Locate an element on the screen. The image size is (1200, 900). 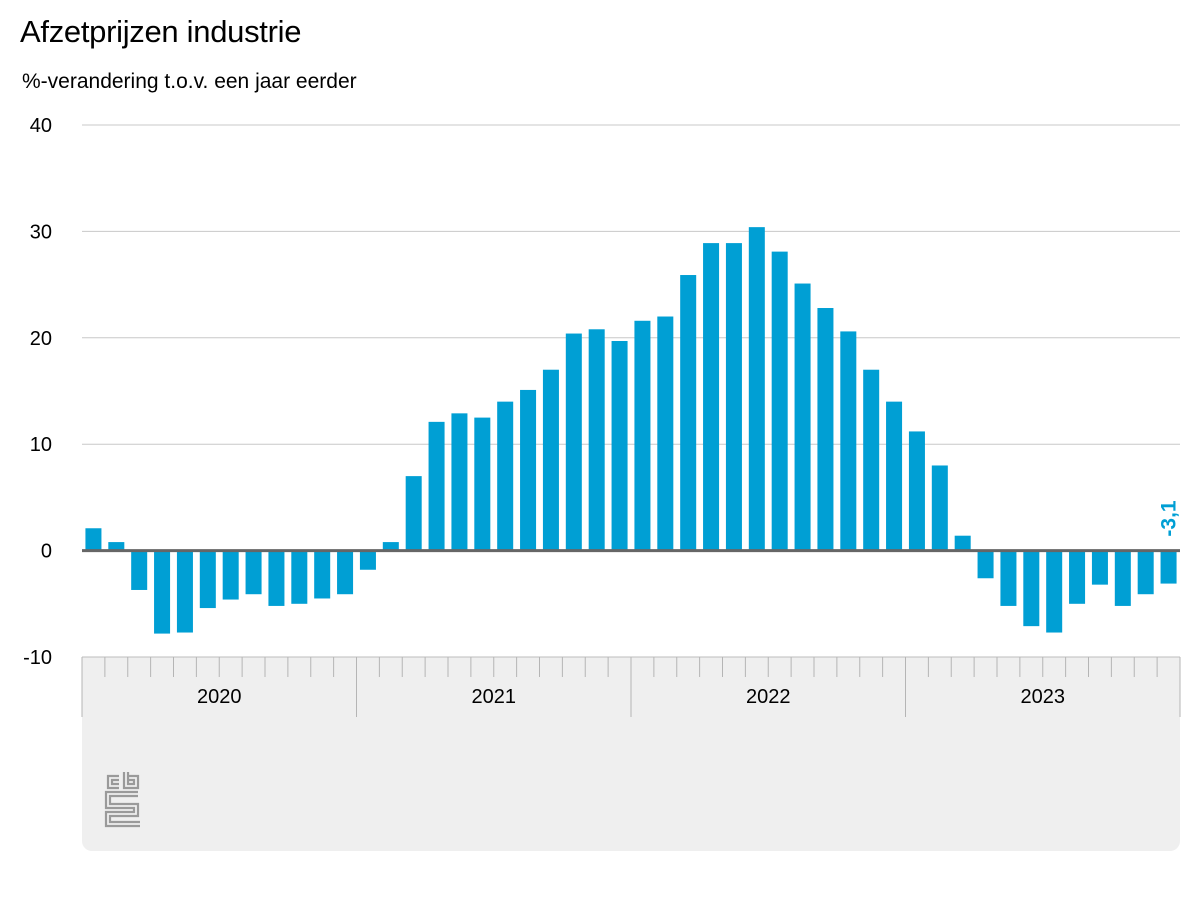
x-year-label: 2022 is located at coordinates (768, 697).